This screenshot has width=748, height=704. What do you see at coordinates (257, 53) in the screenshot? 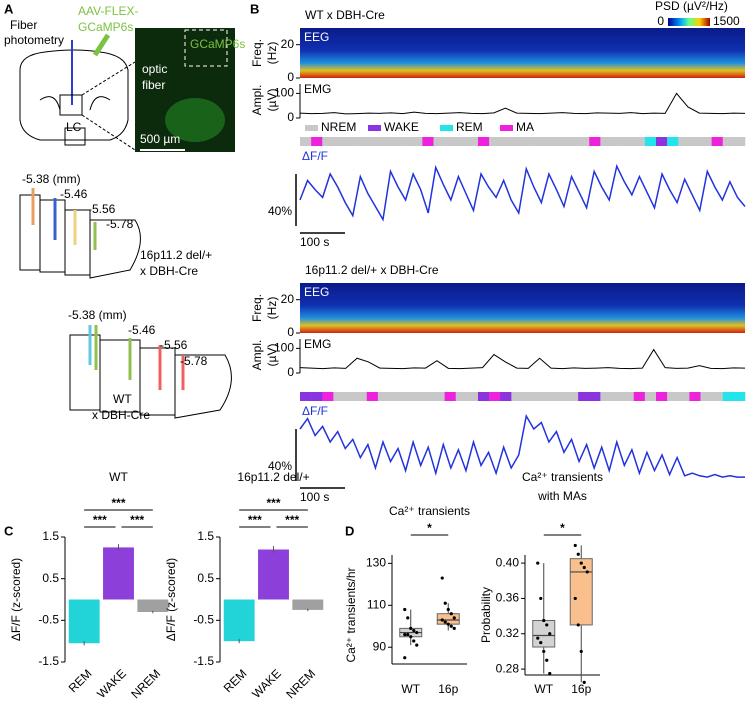
I see `axis-label: Freq.` at bounding box center [257, 53].